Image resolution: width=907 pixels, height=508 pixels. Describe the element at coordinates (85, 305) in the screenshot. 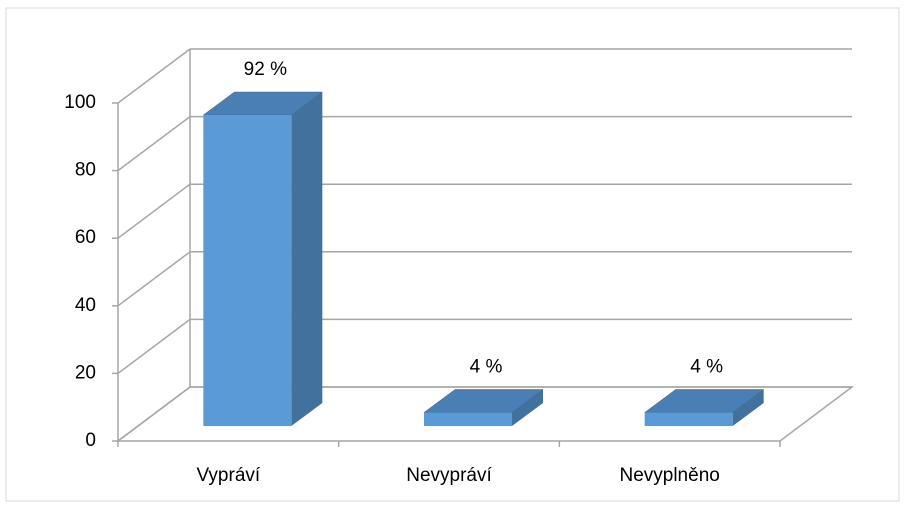

I see `y-tick-label: 40` at that location.